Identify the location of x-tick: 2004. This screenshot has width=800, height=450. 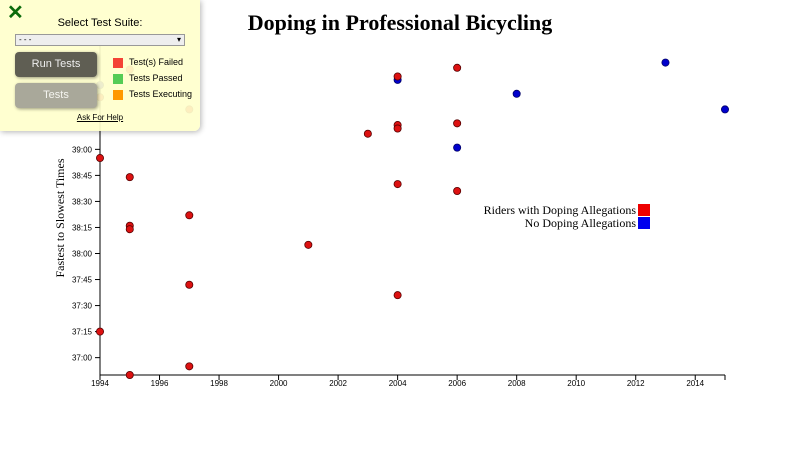
(398, 381).